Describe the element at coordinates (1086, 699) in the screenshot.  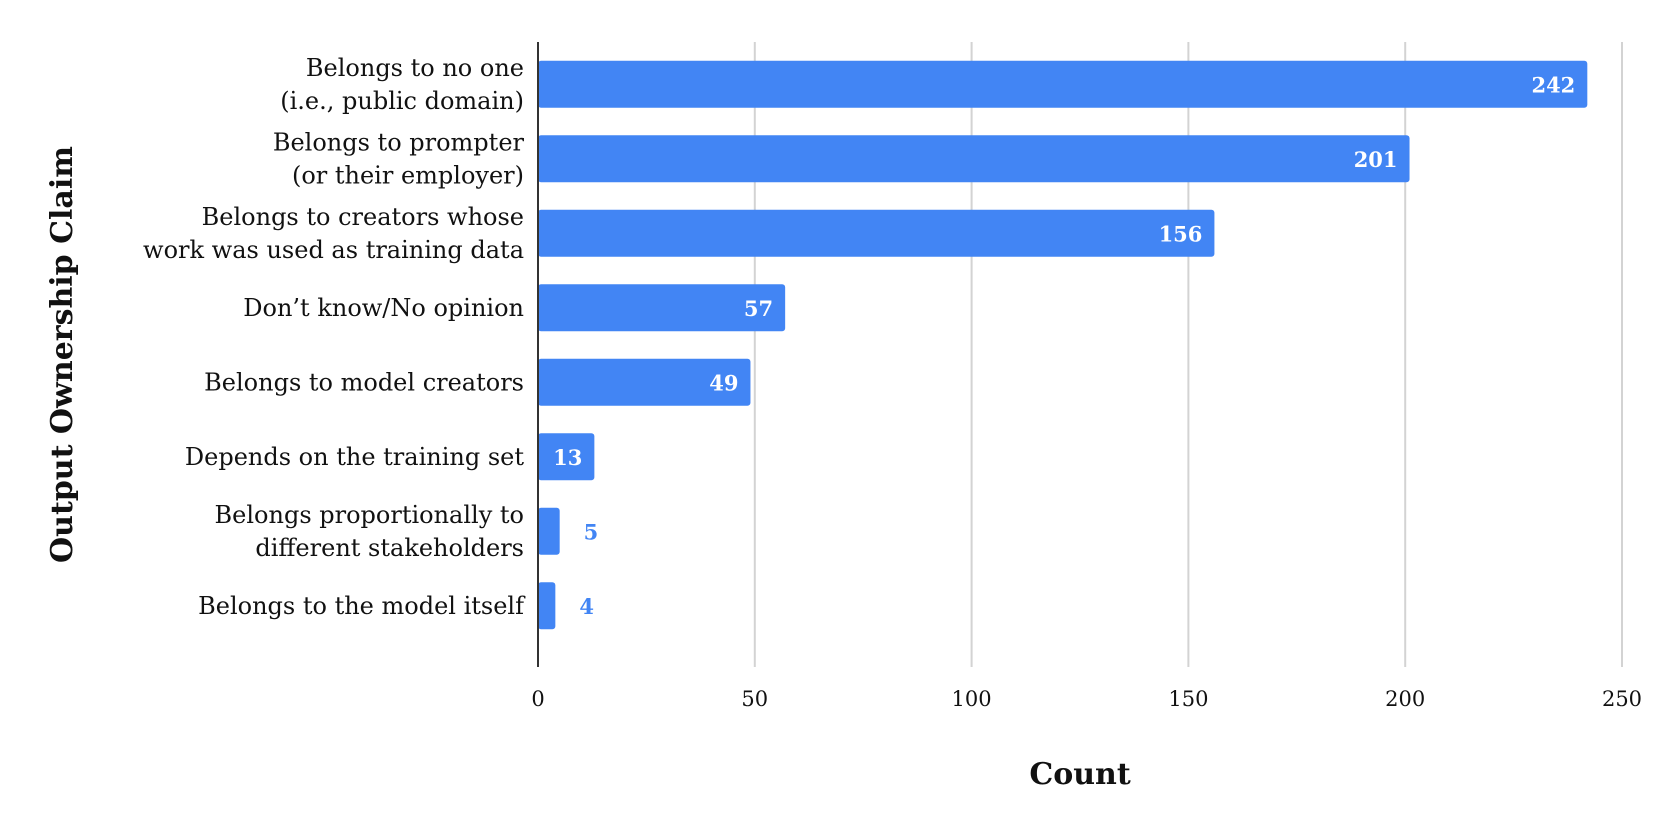
I see `x-tick-labels: 0 50 100 150 200 250` at that location.